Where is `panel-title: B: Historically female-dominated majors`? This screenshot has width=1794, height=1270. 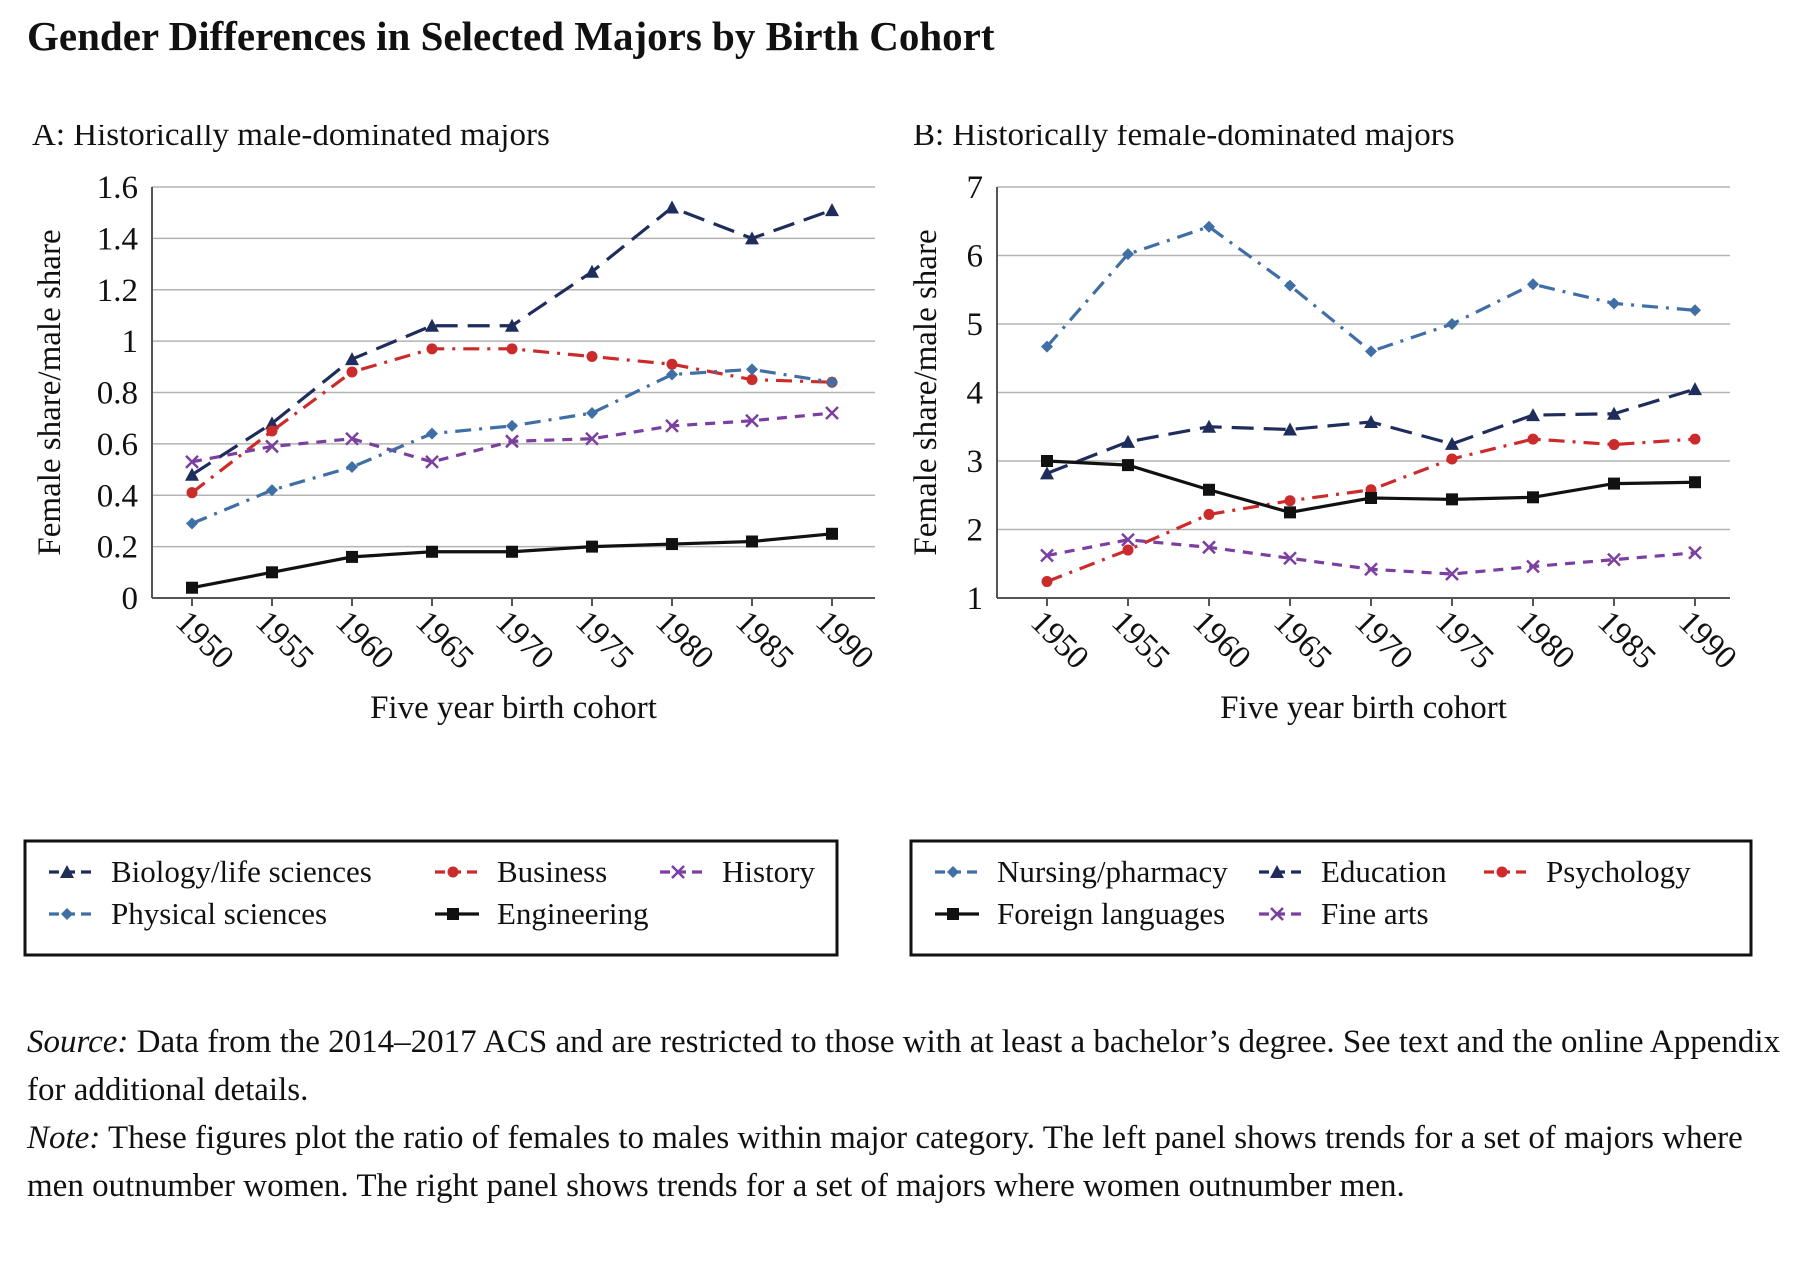
panel-title: B: Historically female-dominated majors is located at coordinates (1184, 139).